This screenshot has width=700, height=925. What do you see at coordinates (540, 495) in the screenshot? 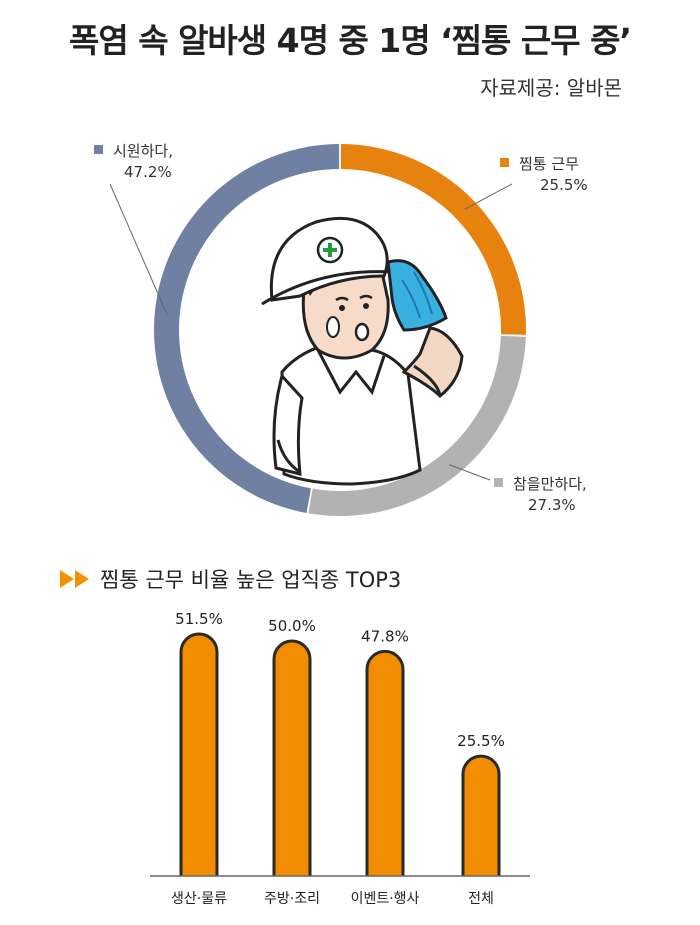
I see `slice-label-bearable: 참을만하다, 27.3%` at bounding box center [540, 495].